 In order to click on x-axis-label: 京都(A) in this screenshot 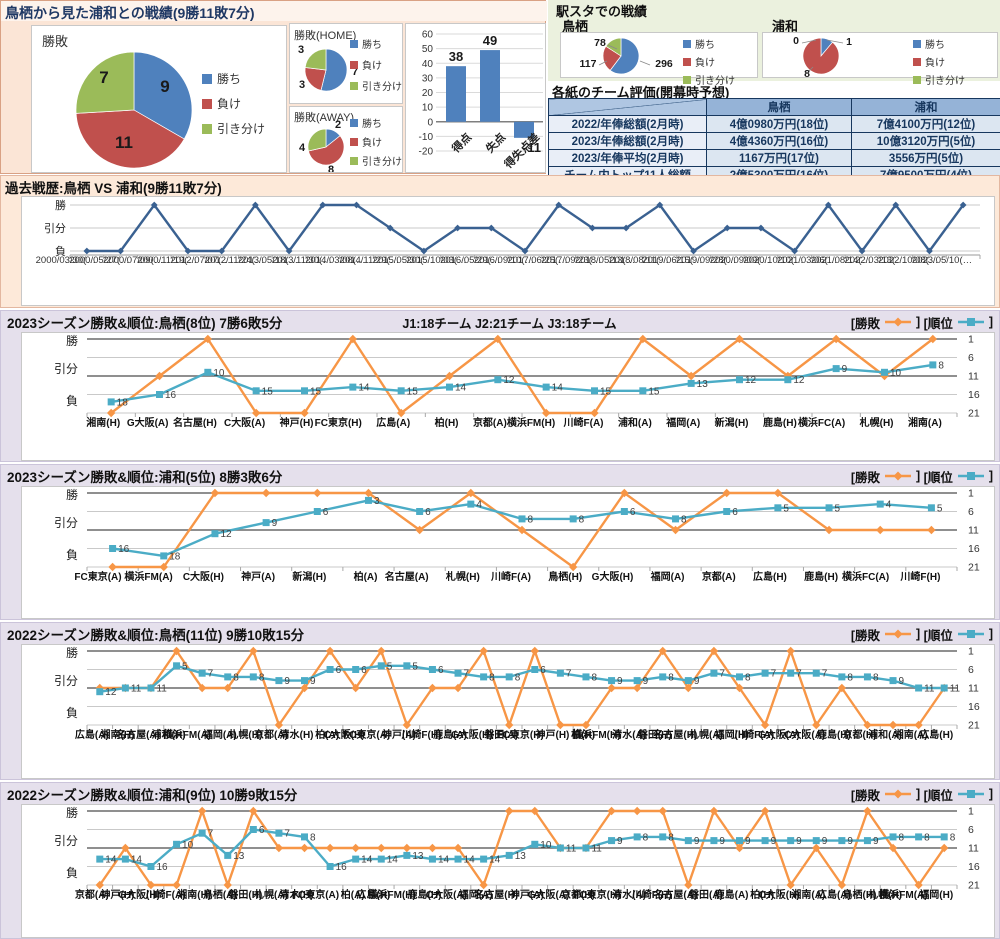, I will do `click(92, 894)`.